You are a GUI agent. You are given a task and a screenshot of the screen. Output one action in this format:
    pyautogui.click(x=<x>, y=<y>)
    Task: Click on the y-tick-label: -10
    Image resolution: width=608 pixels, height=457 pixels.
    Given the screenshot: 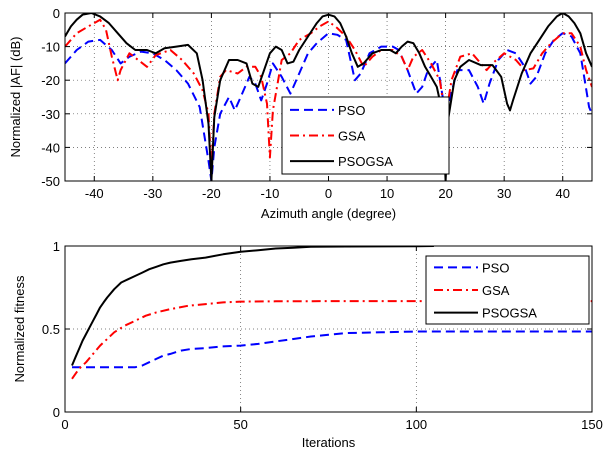 What is the action you would take?
    pyautogui.click(x=50, y=47)
    